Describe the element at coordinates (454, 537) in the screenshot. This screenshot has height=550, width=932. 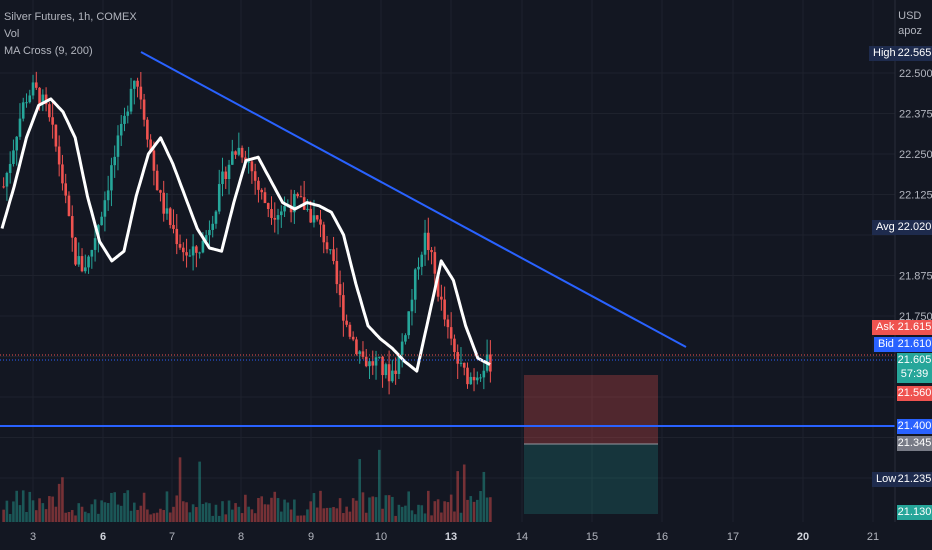
I see `time-axis: 3 6 7 8 9 10 13 14 15 16 17 20 21` at that location.